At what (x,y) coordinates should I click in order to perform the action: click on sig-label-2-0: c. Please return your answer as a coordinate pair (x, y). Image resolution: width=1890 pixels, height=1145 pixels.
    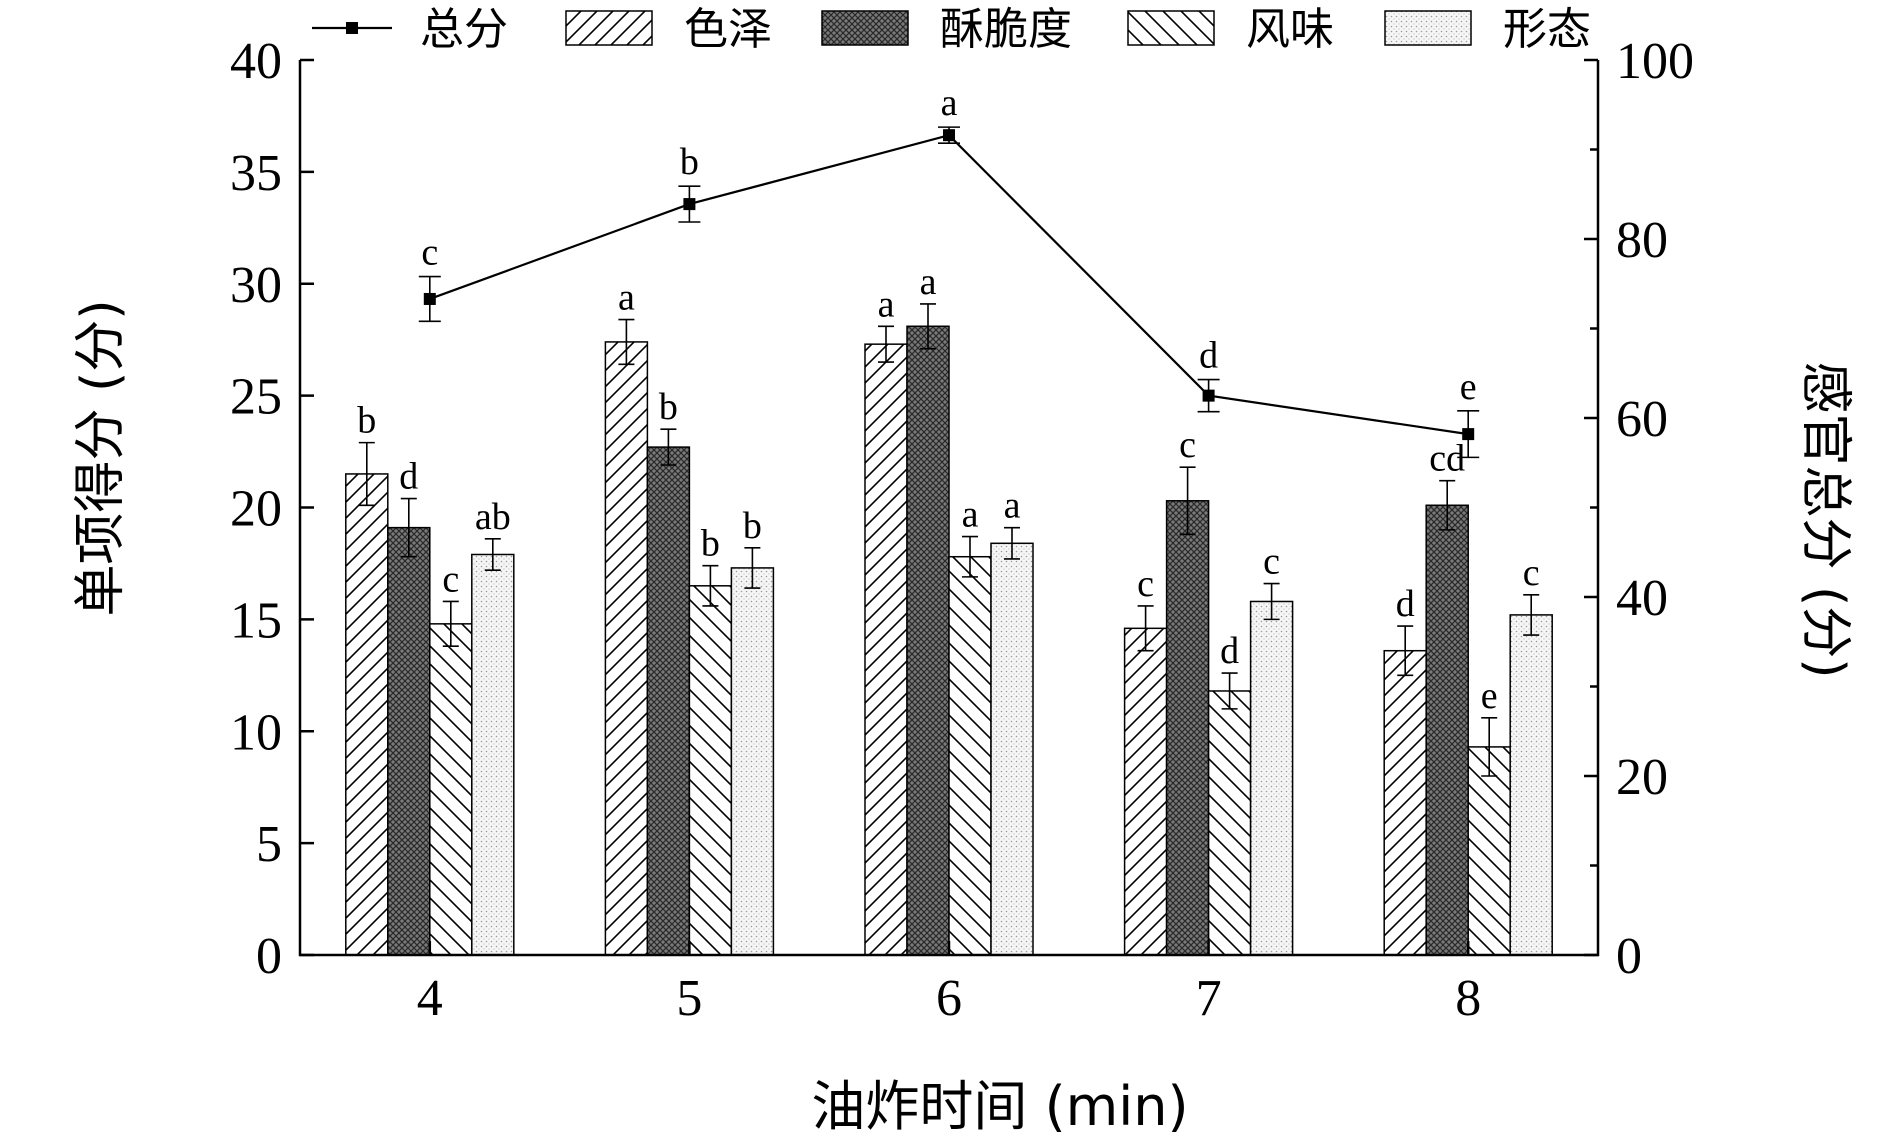
    Looking at the image, I should click on (450, 579).